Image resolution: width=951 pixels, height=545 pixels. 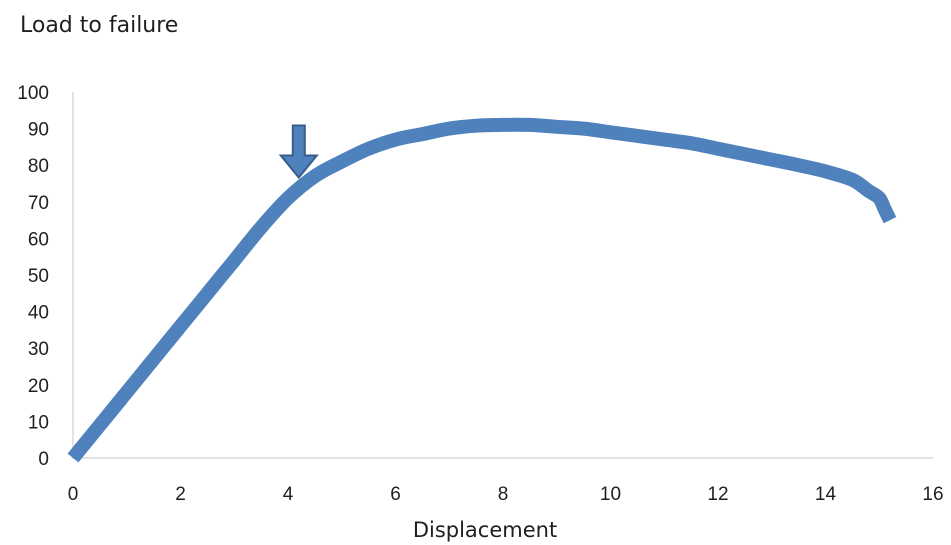 I want to click on x-tick-label: 2, so click(x=180, y=494).